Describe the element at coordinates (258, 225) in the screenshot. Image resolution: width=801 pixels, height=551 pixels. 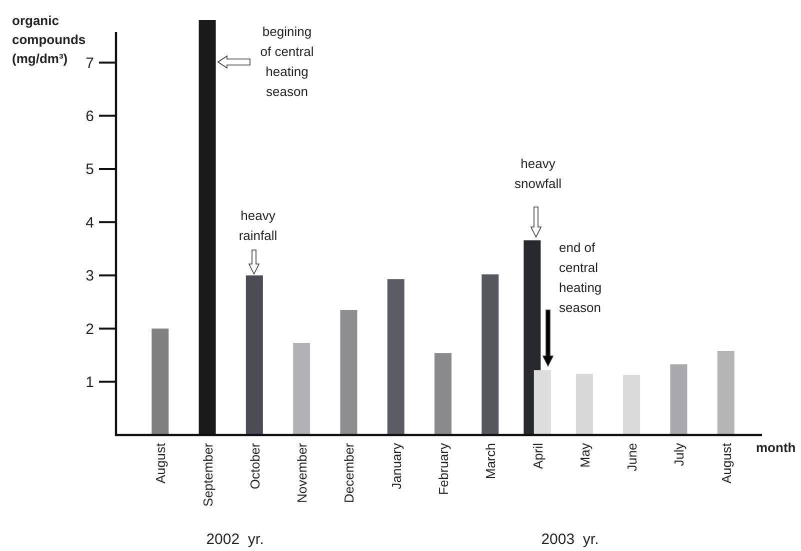
I see `annotation: heavy rainfall` at that location.